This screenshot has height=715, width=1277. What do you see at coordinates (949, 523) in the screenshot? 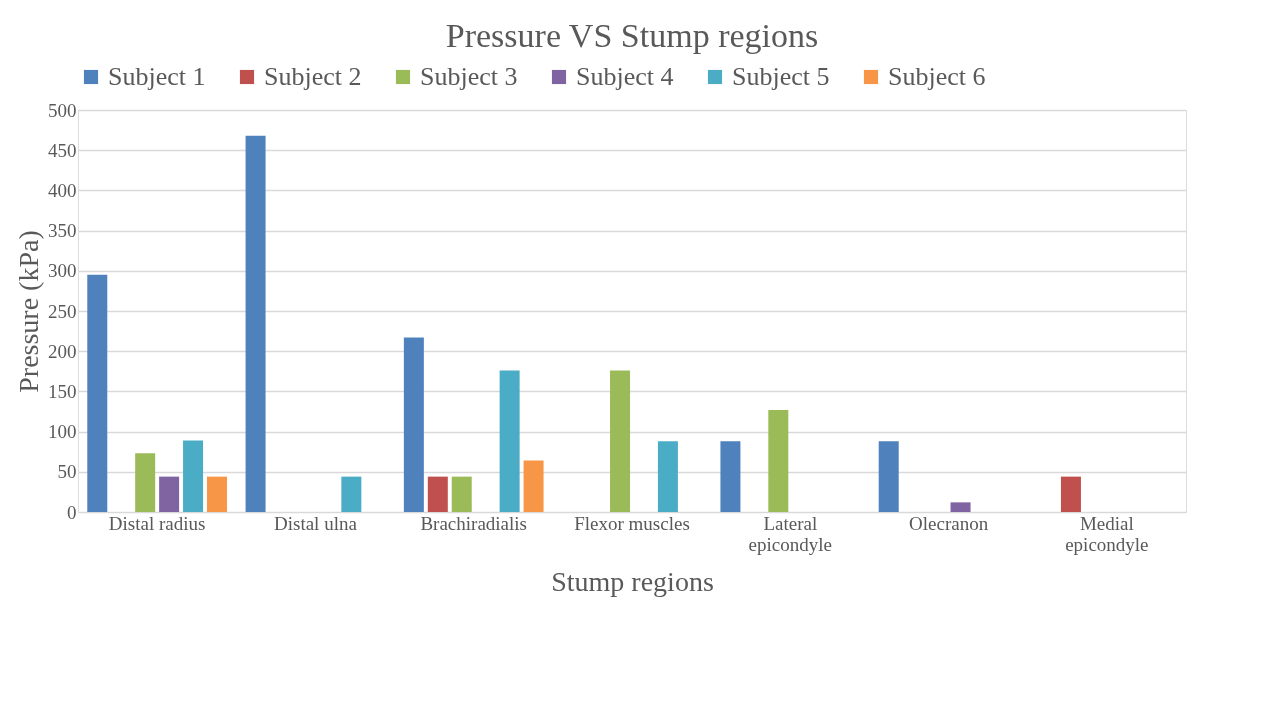
I see `x-tick-label: Olecranon` at bounding box center [949, 523].